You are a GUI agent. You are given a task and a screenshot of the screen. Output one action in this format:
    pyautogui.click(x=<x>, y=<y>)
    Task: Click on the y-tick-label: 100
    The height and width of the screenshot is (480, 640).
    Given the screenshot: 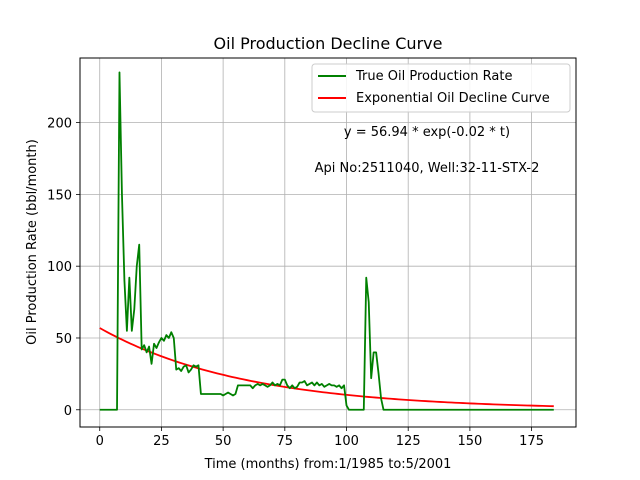 What is the action you would take?
    pyautogui.click(x=59, y=267)
    